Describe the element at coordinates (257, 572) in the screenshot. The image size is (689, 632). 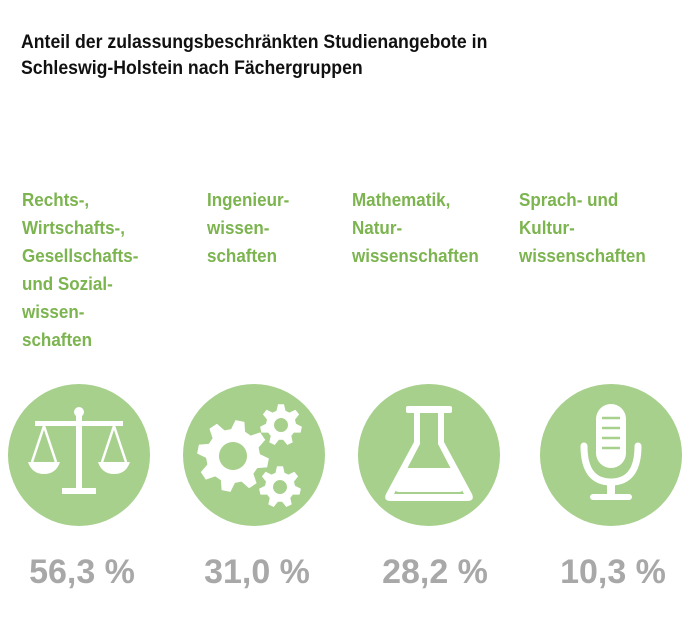
I see `value-label: 31,0 %` at that location.